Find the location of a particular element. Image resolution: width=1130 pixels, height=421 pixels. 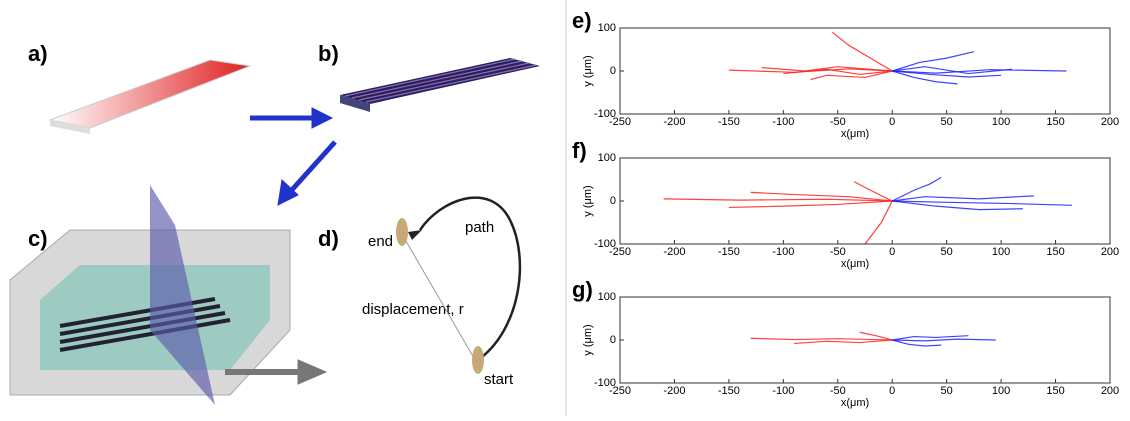

arrows is located at coordinates (293, 156).